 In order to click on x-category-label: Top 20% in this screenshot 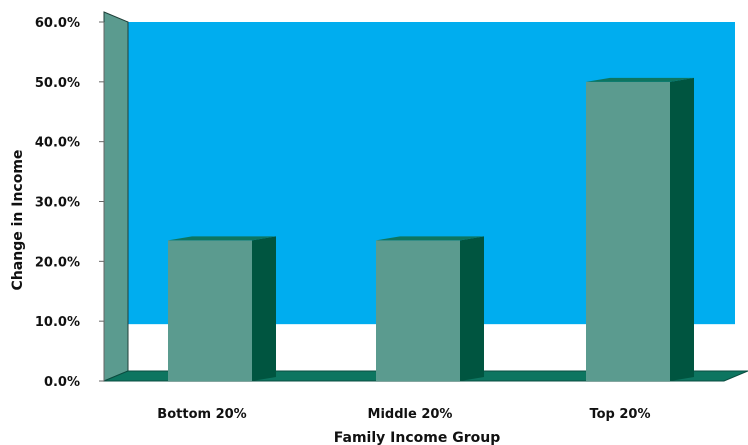, I will do `click(619, 414)`.